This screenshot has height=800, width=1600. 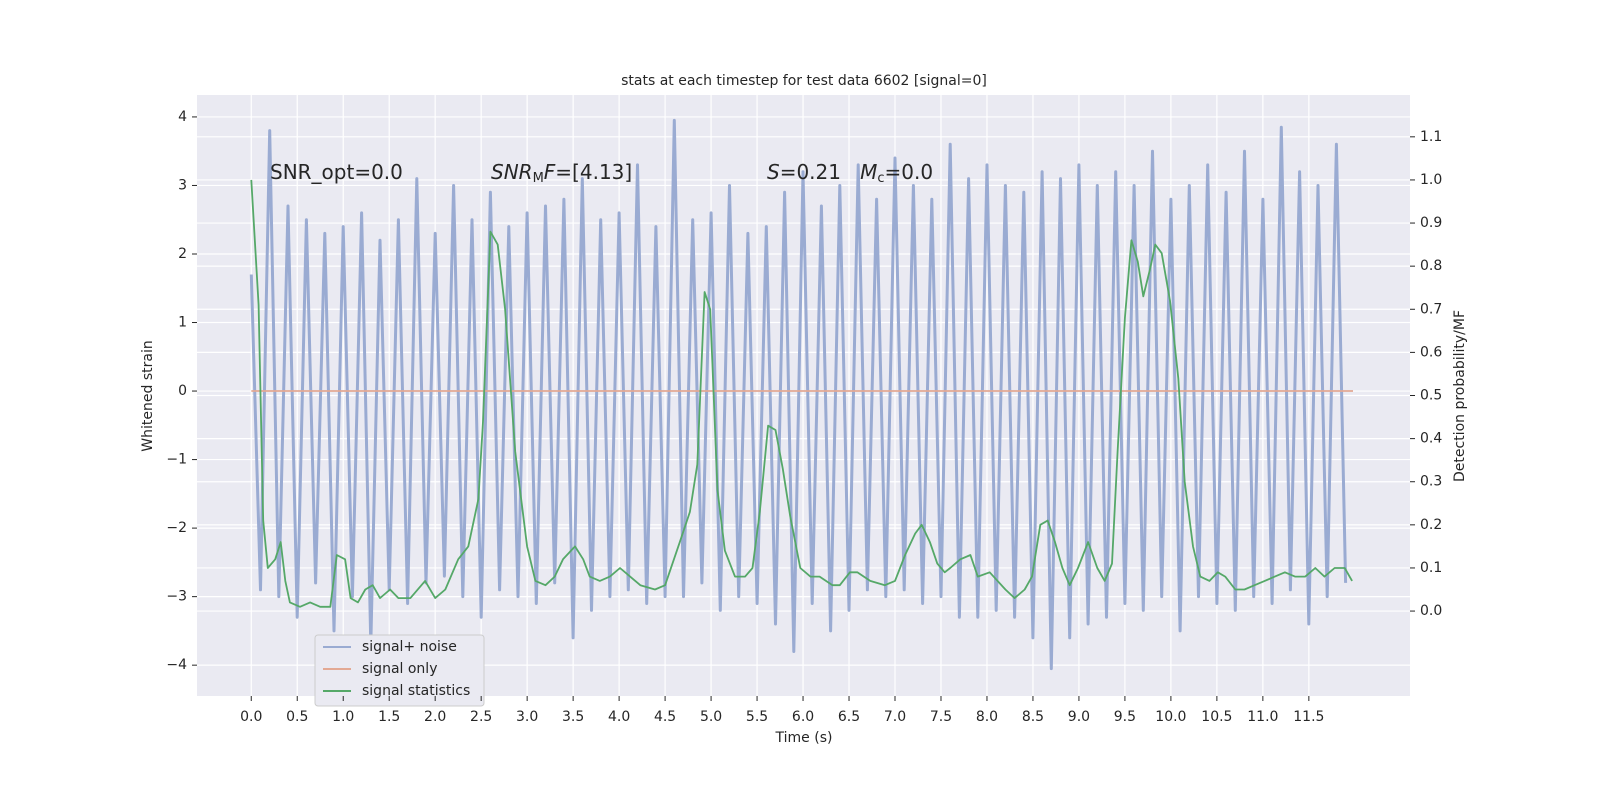 I want to click on x-tick-label: 5.0, so click(x=711, y=717).